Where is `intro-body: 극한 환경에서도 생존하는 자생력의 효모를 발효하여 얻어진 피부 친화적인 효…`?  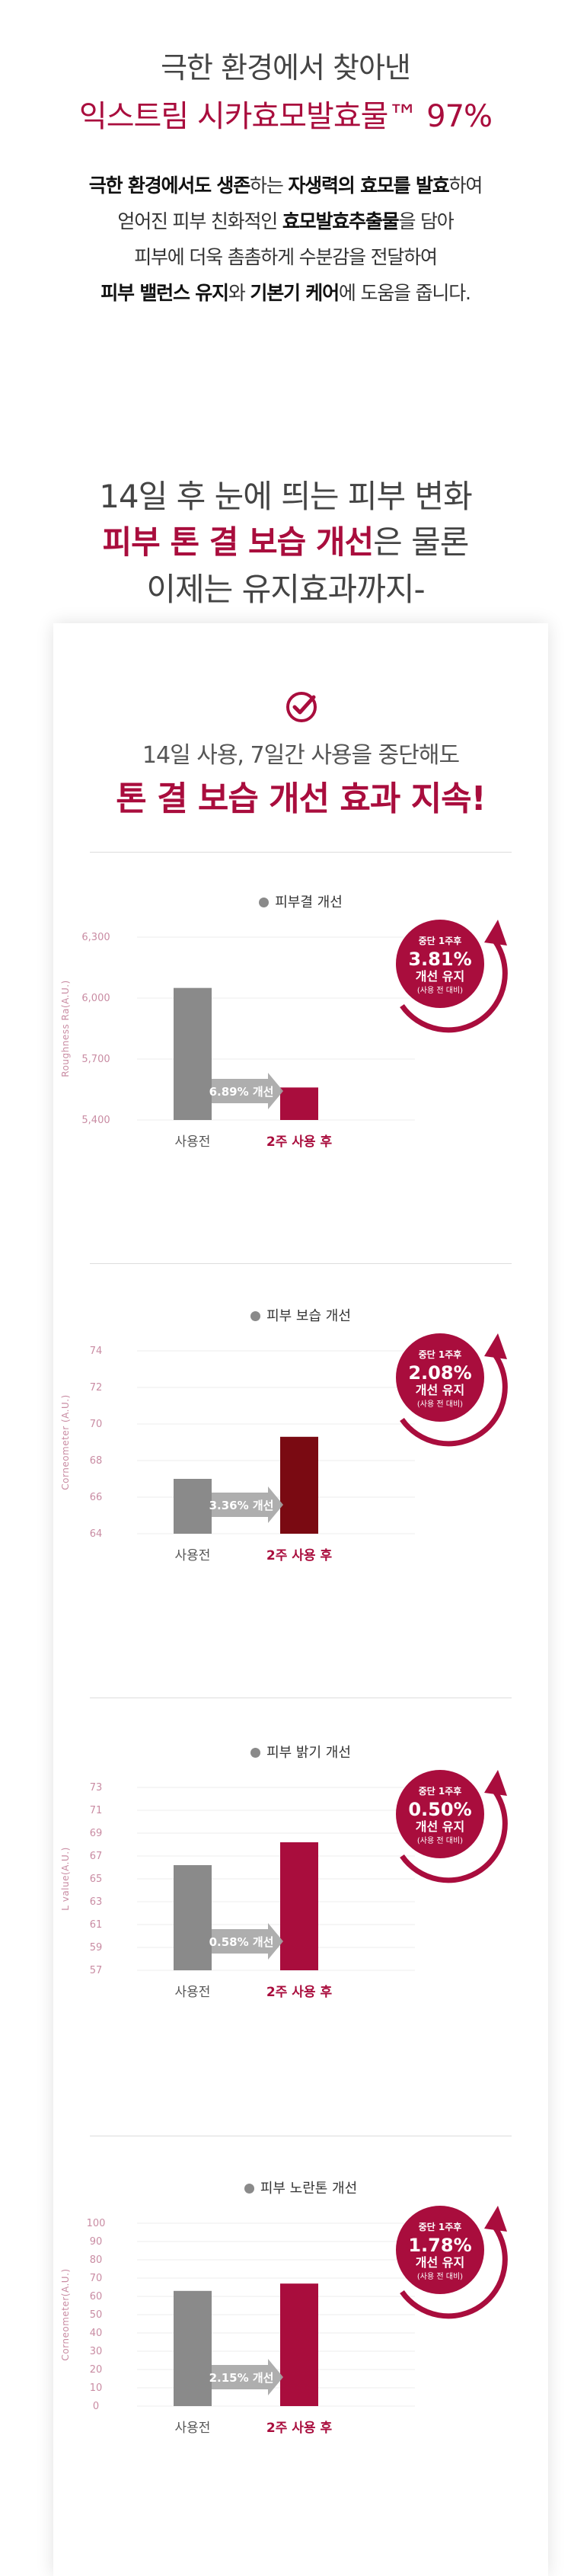
intro-body: 극한 환경에서도 생존하는 자생력의 효모를 발효하여 얻어진 피부 친화적인 효… is located at coordinates (285, 239).